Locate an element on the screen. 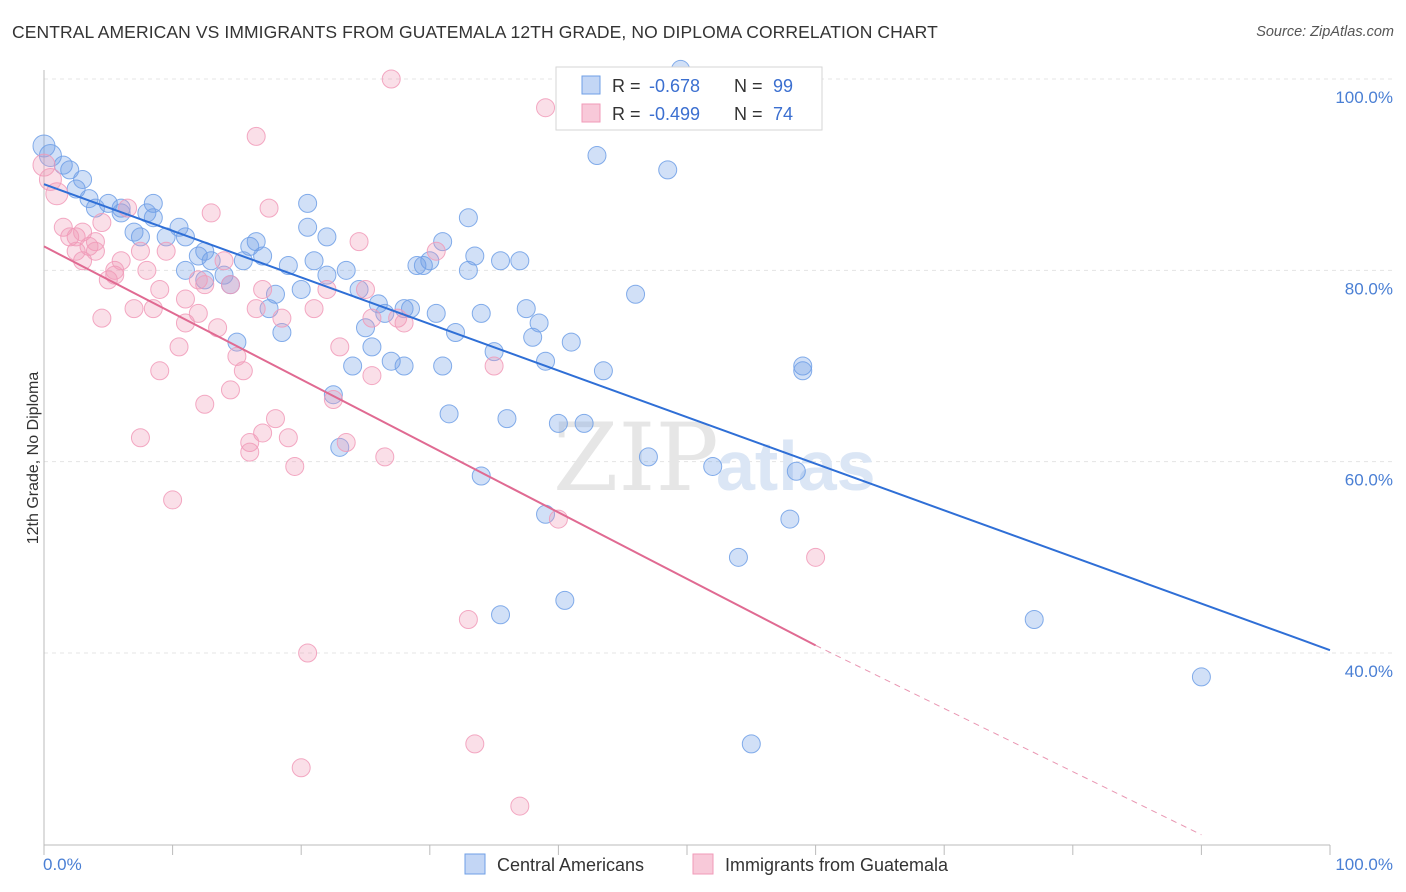  legend-r-value-1: -0.678 is located at coordinates (674, 86).